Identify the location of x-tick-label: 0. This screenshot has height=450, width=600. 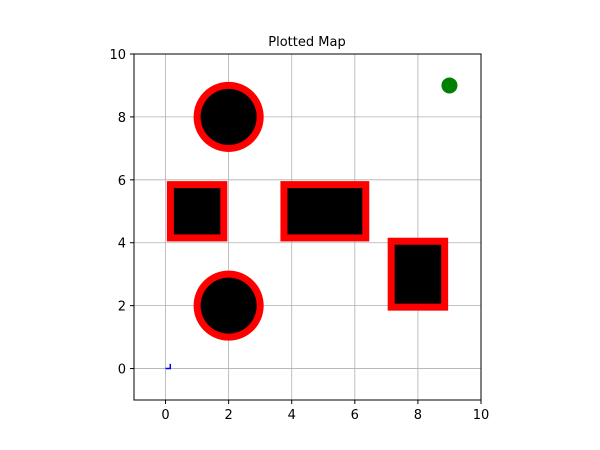
(165, 415).